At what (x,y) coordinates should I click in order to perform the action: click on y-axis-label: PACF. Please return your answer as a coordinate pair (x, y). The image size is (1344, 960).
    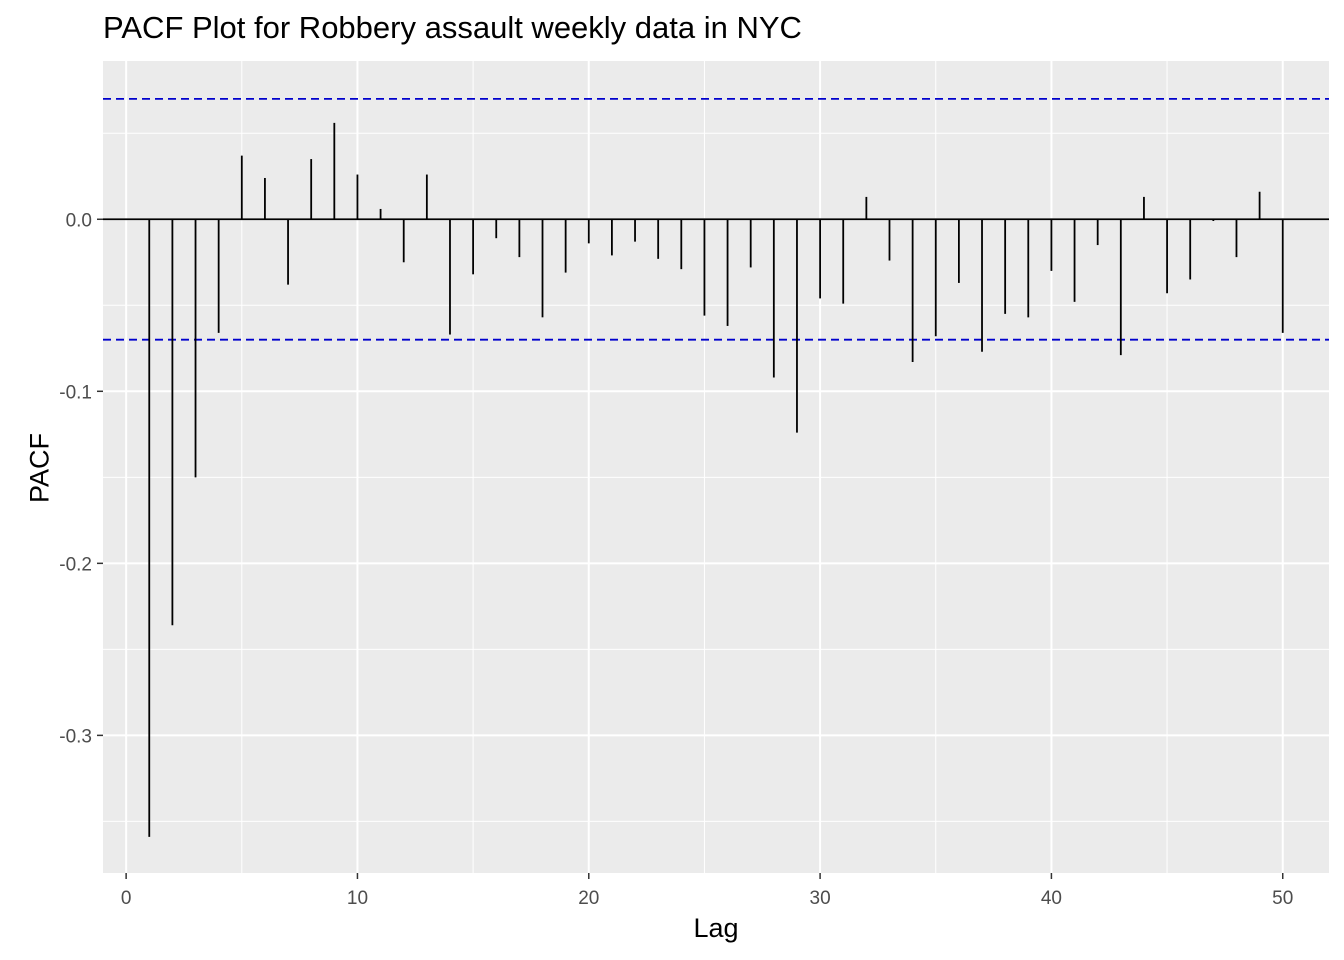
    Looking at the image, I should click on (39, 468).